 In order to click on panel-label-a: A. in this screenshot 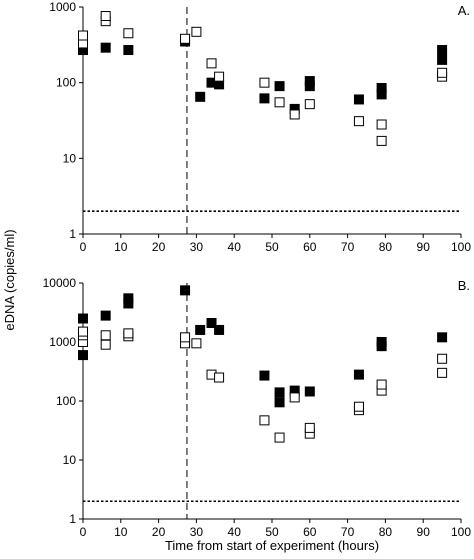, I will do `click(464, 10)`.